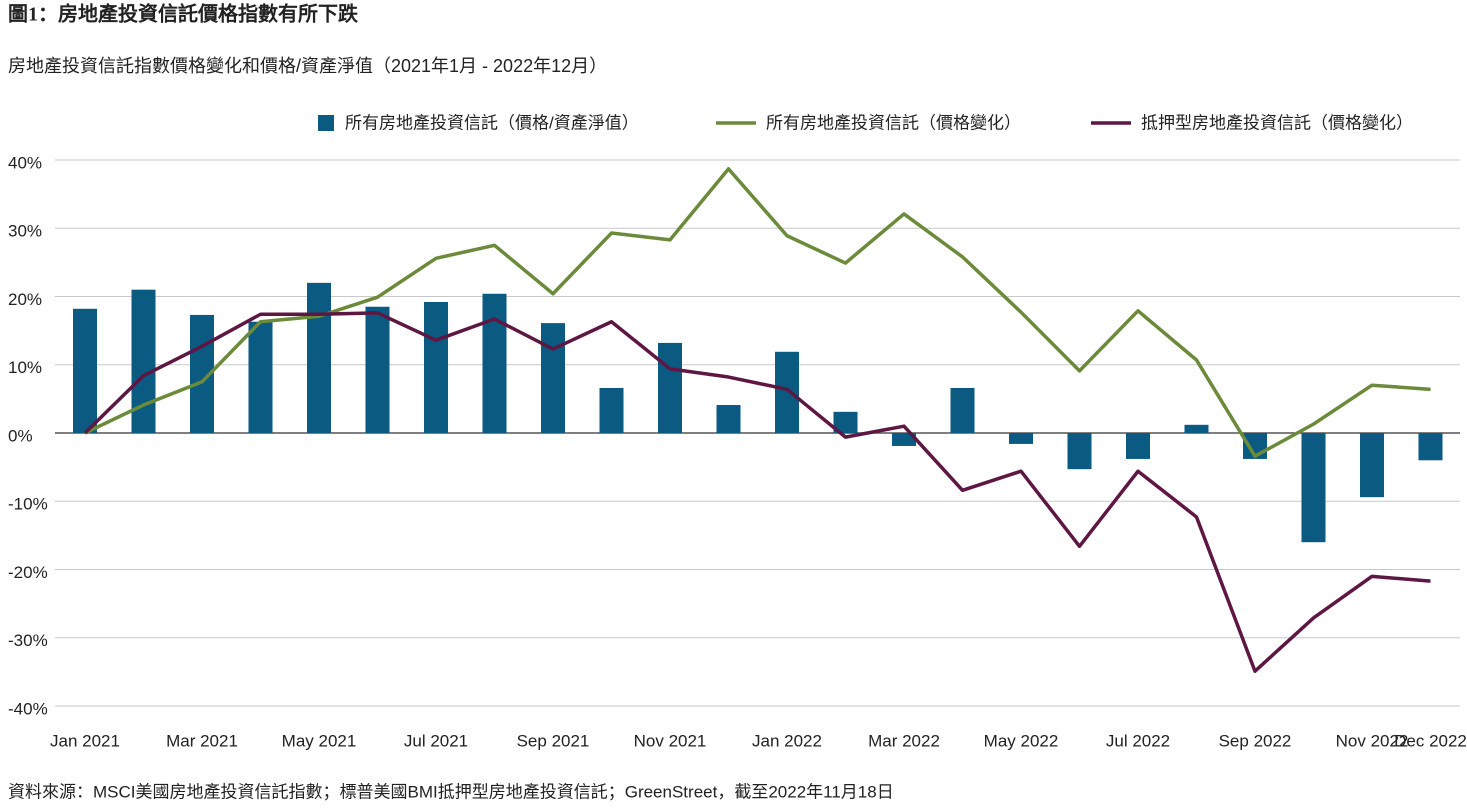  I want to click on chart-title: 圖1：房地產投資信託價格指數有所下跌, so click(183, 14).